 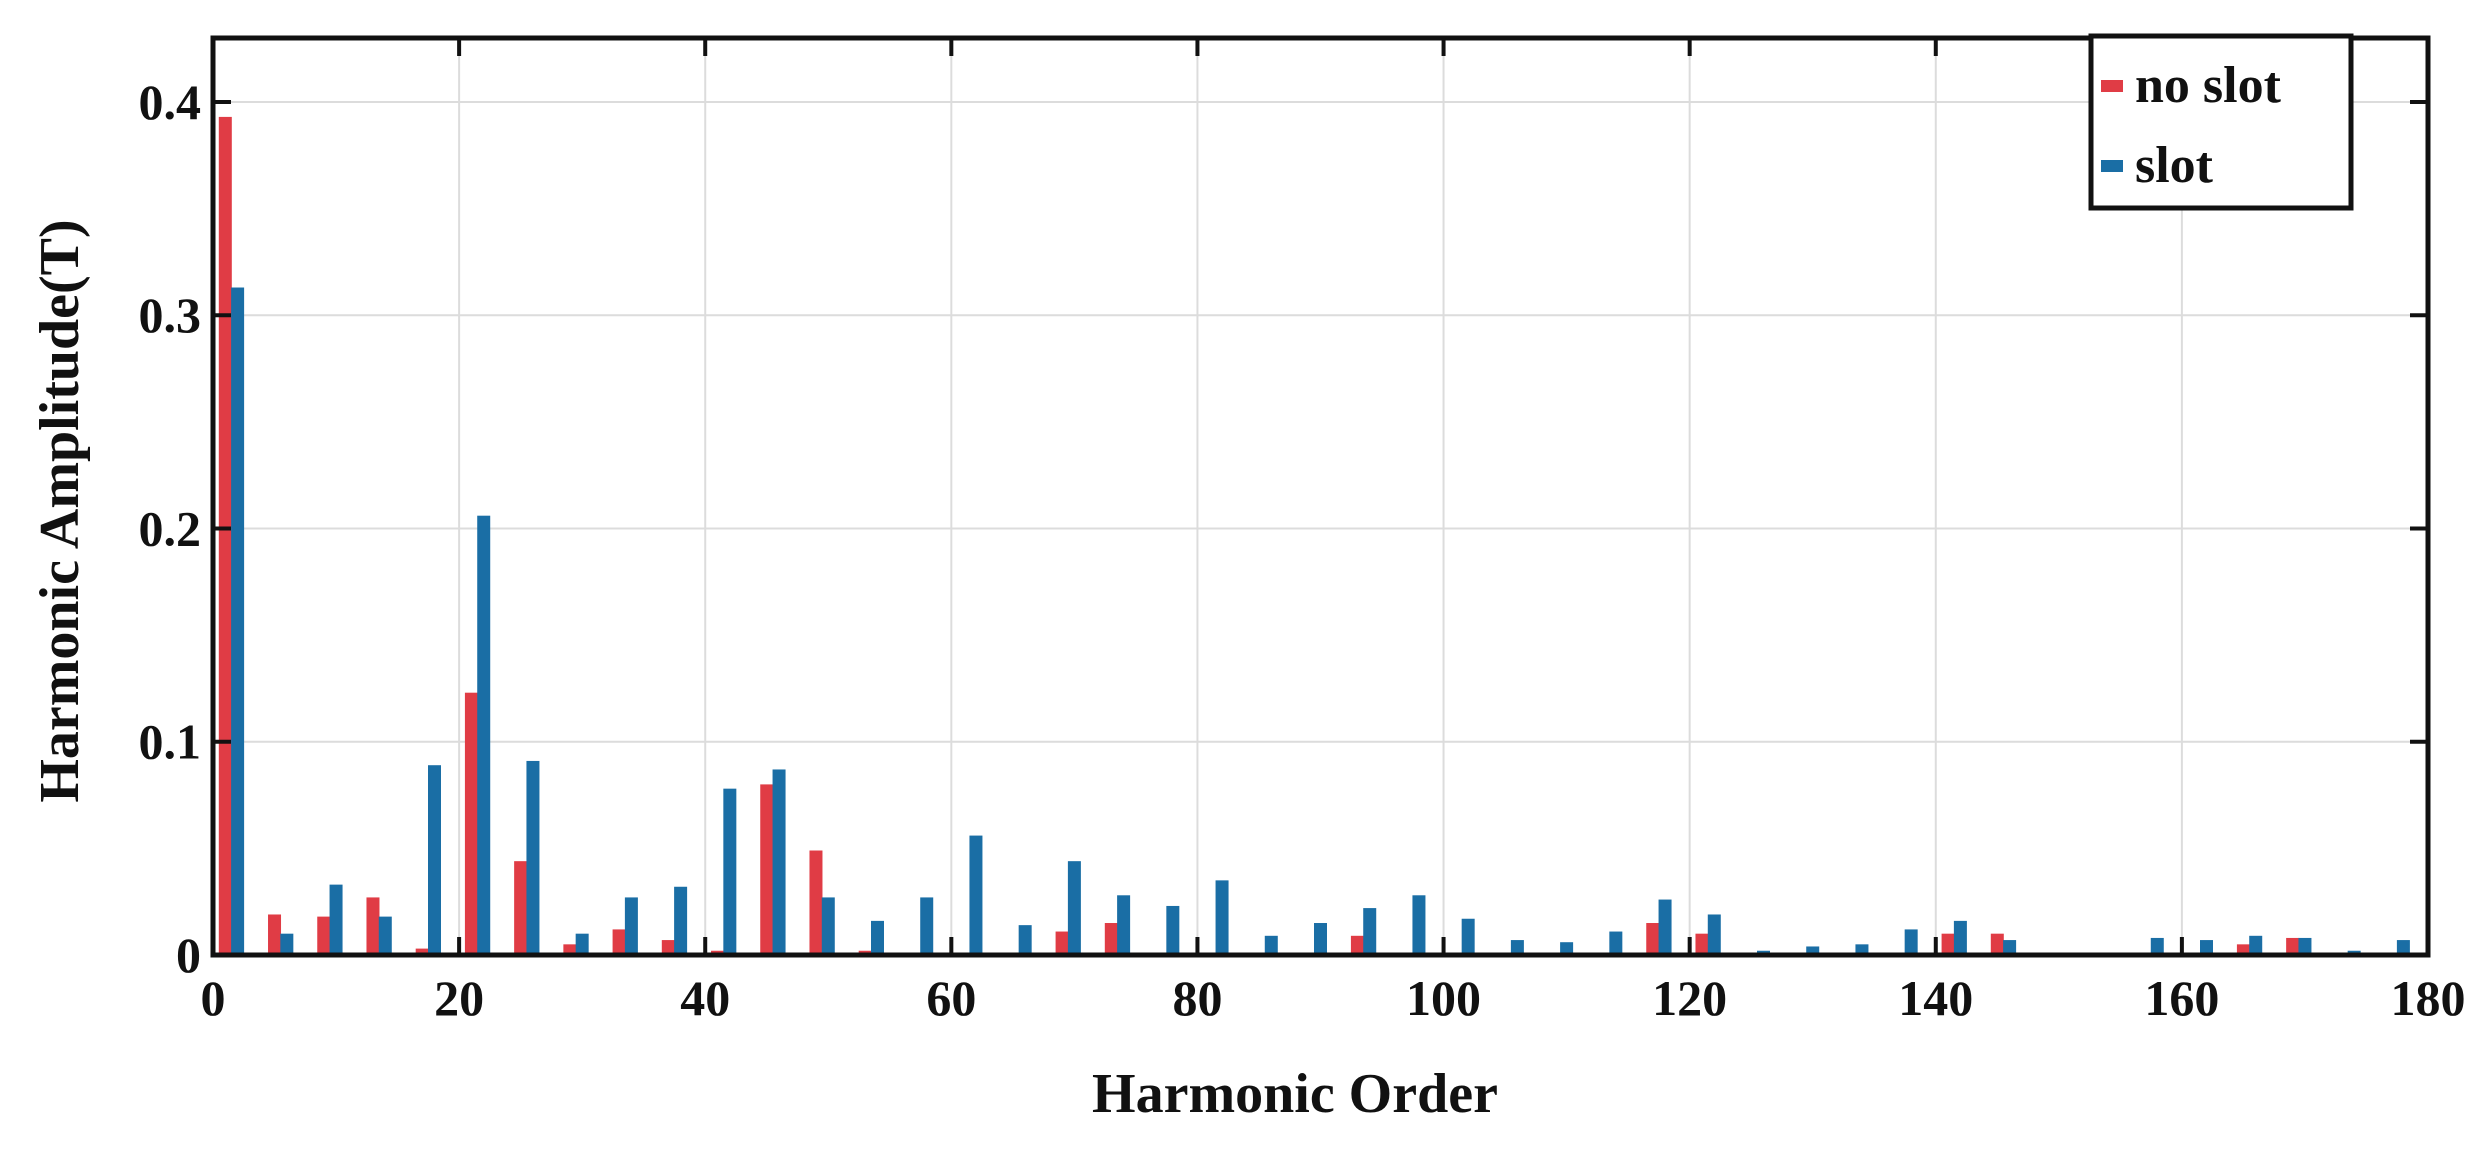 I want to click on legend-swatch-slot, so click(x=2112, y=166).